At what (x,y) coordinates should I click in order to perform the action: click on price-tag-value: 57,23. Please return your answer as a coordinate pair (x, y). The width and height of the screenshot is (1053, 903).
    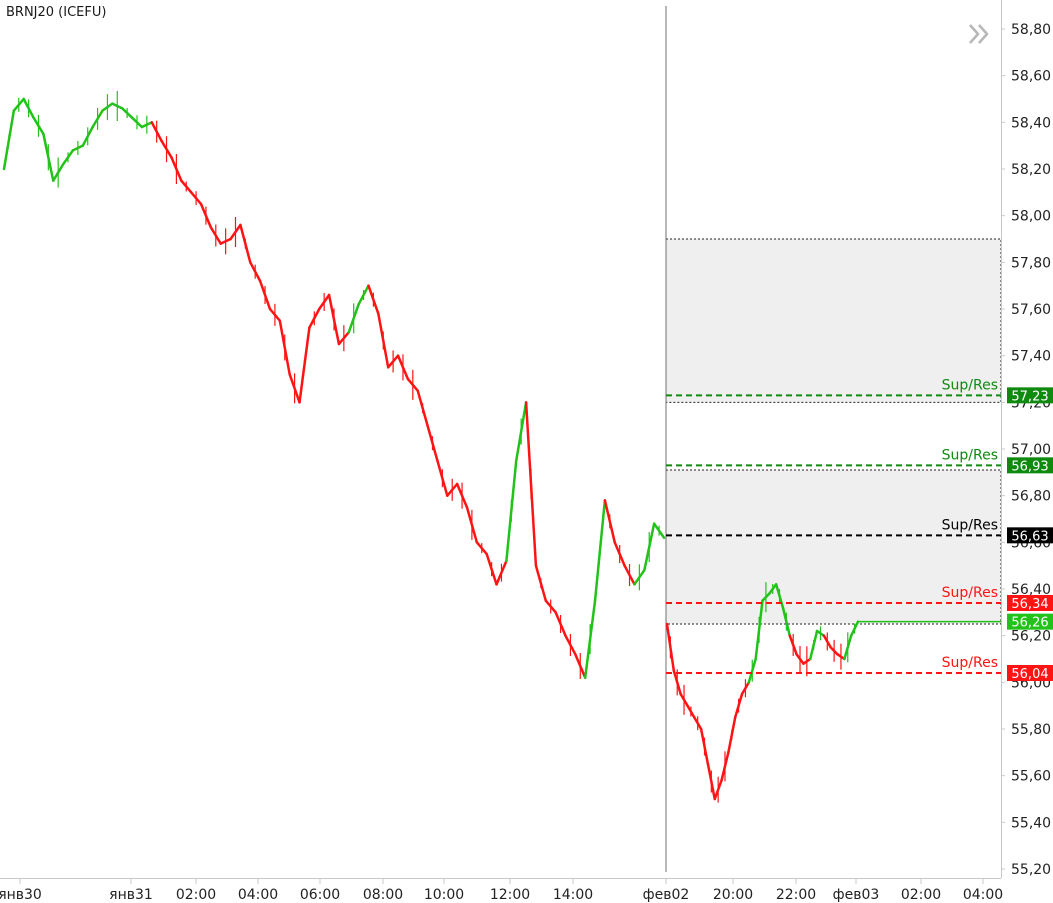
    Looking at the image, I should click on (1029, 396).